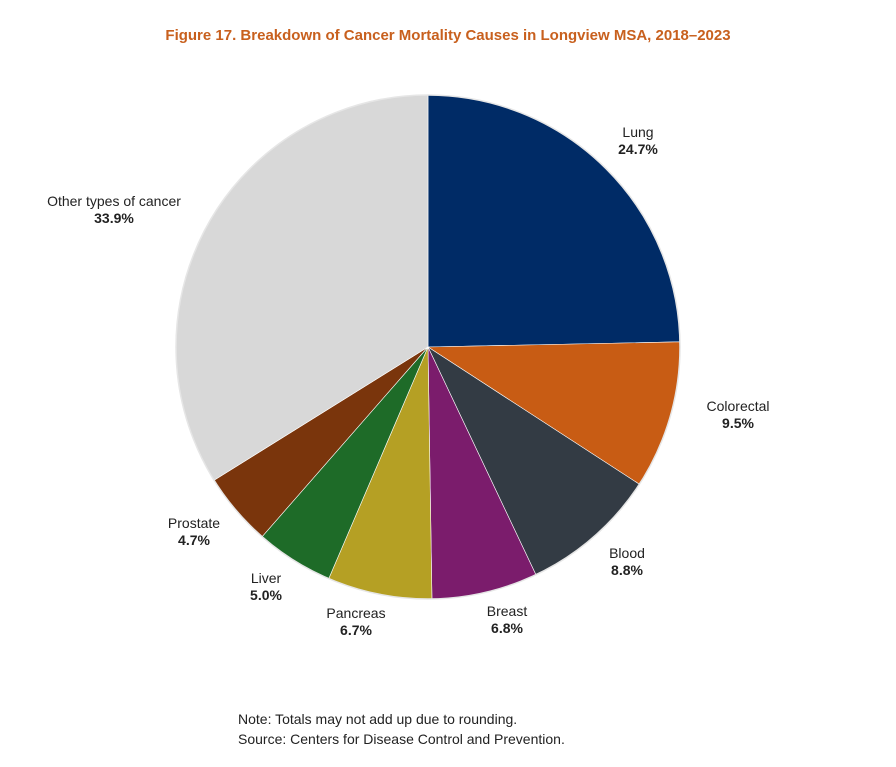  What do you see at coordinates (194, 523) in the screenshot?
I see `slice-label: Prostate` at bounding box center [194, 523].